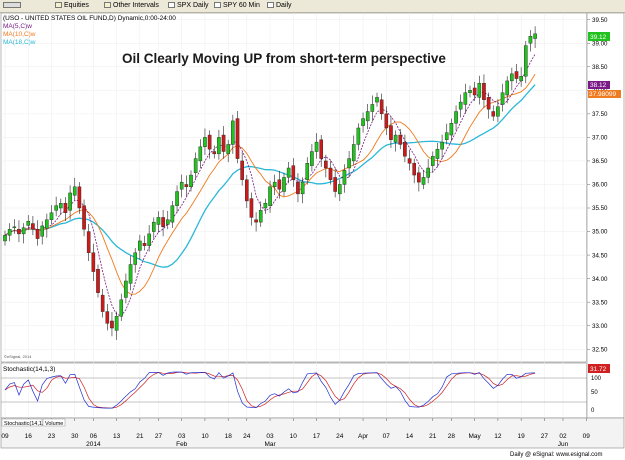  Describe the element at coordinates (188, 6) in the screenshot. I see `toolbar-spx-daily: SPX Daily` at that location.